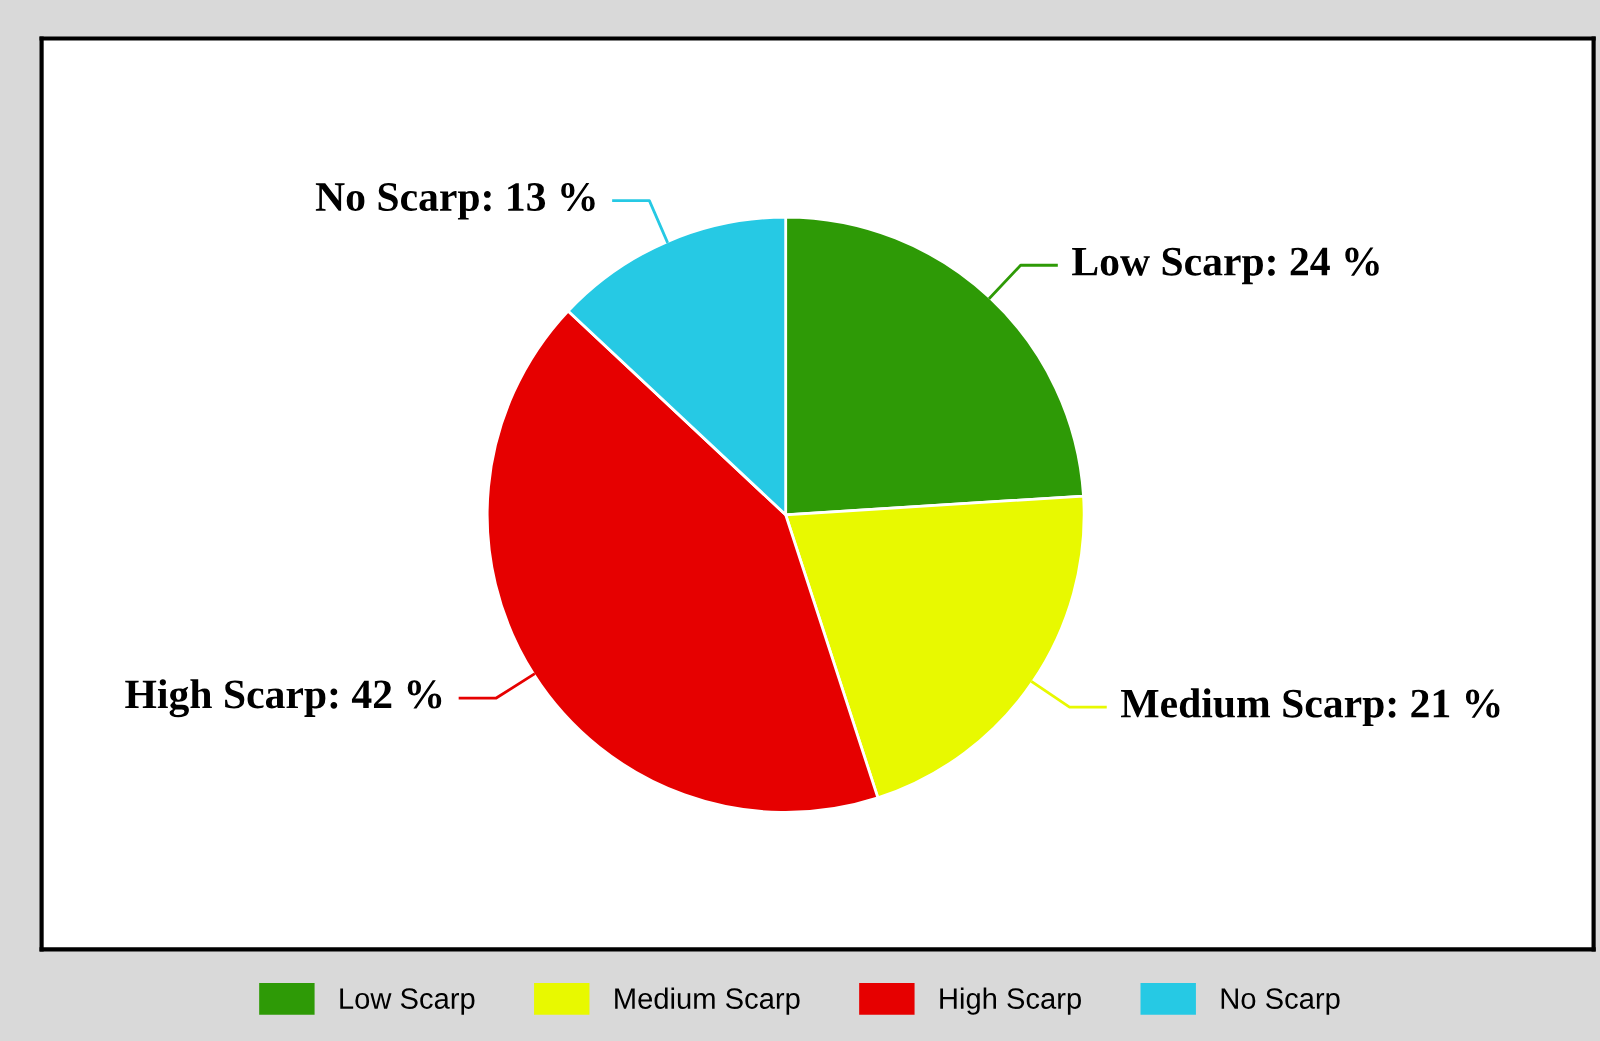 This screenshot has height=1041, width=1600. What do you see at coordinates (1280, 1001) in the screenshot?
I see `legend-label: No Scarp` at bounding box center [1280, 1001].